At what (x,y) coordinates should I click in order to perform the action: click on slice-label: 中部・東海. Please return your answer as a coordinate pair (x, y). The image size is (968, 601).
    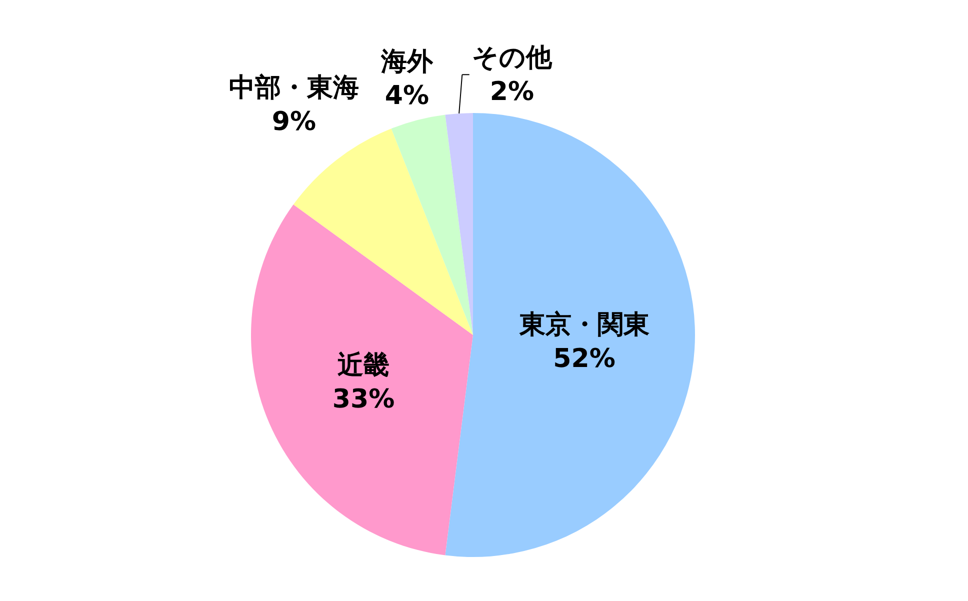
    Looking at the image, I should click on (294, 88).